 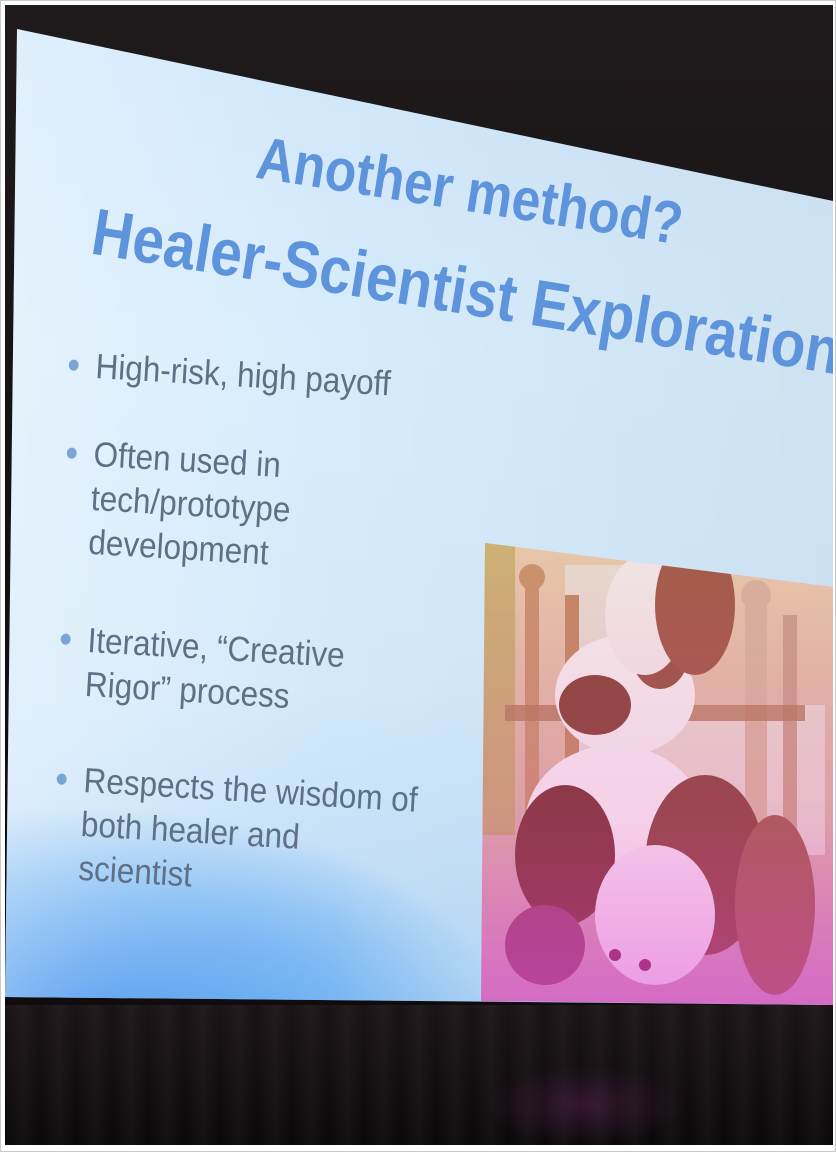 I want to click on stage-curtain, so click(x=419, y=1075).